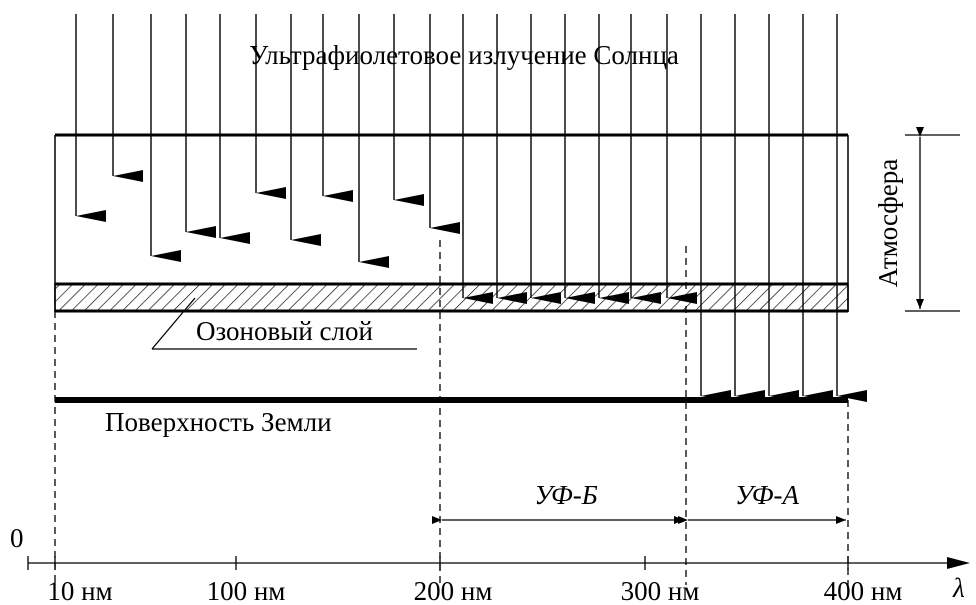  I want to click on ozone-leader-line, so click(173, 323).